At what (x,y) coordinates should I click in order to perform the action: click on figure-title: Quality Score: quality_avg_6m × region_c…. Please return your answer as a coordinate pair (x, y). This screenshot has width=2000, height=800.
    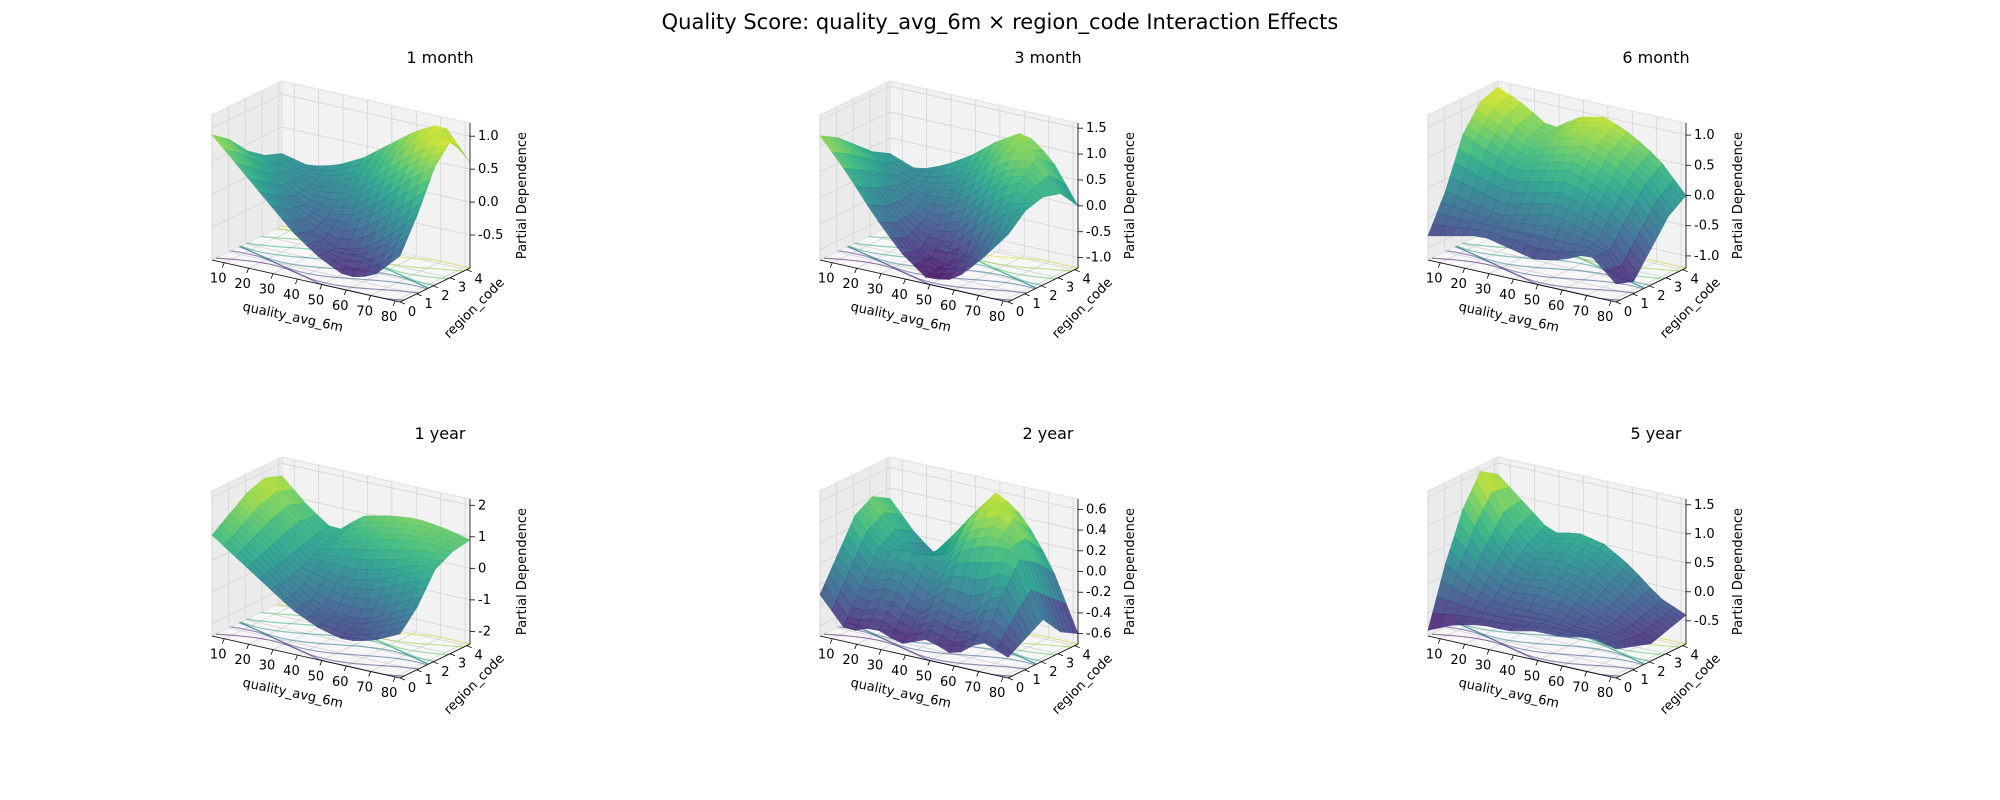
    Looking at the image, I should click on (1000, 22).